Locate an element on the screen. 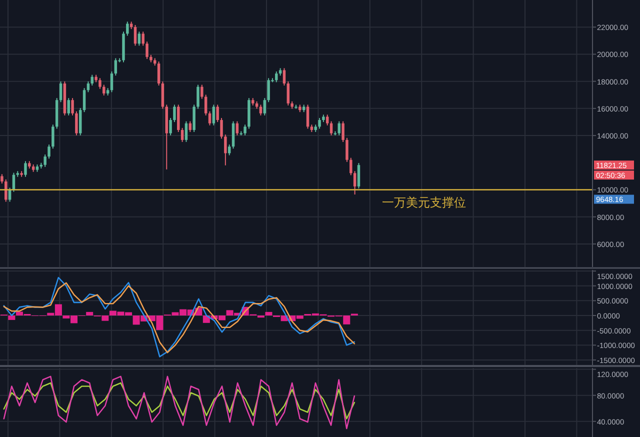 This screenshot has width=640, height=437. ref-line-label: 一万美元支撑位 is located at coordinates (424, 203).